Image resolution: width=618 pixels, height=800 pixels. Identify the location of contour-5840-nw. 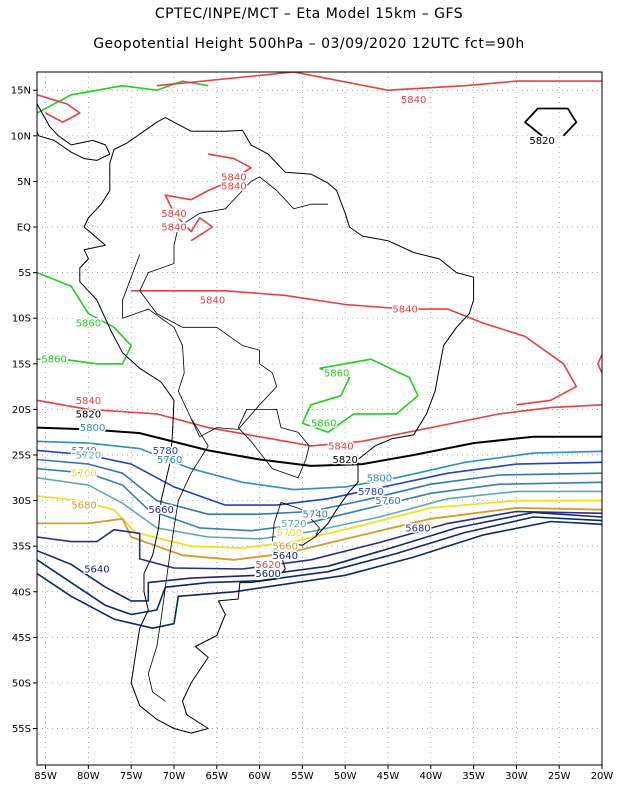
(59, 108).